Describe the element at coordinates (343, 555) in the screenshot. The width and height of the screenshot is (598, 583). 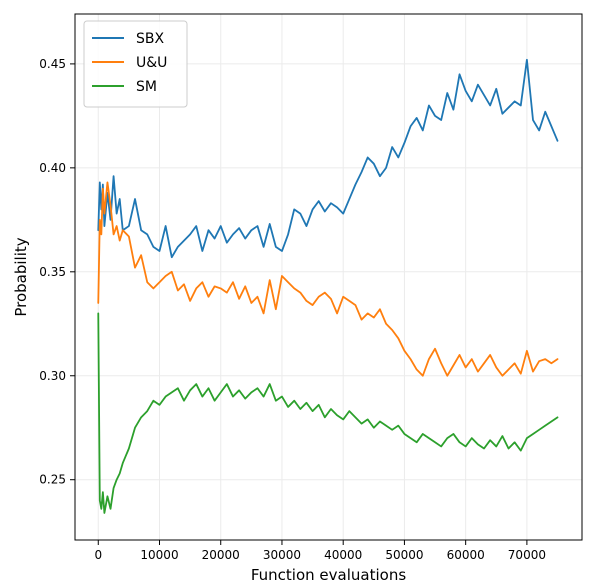
I see `x-tick-label: 40000` at that location.